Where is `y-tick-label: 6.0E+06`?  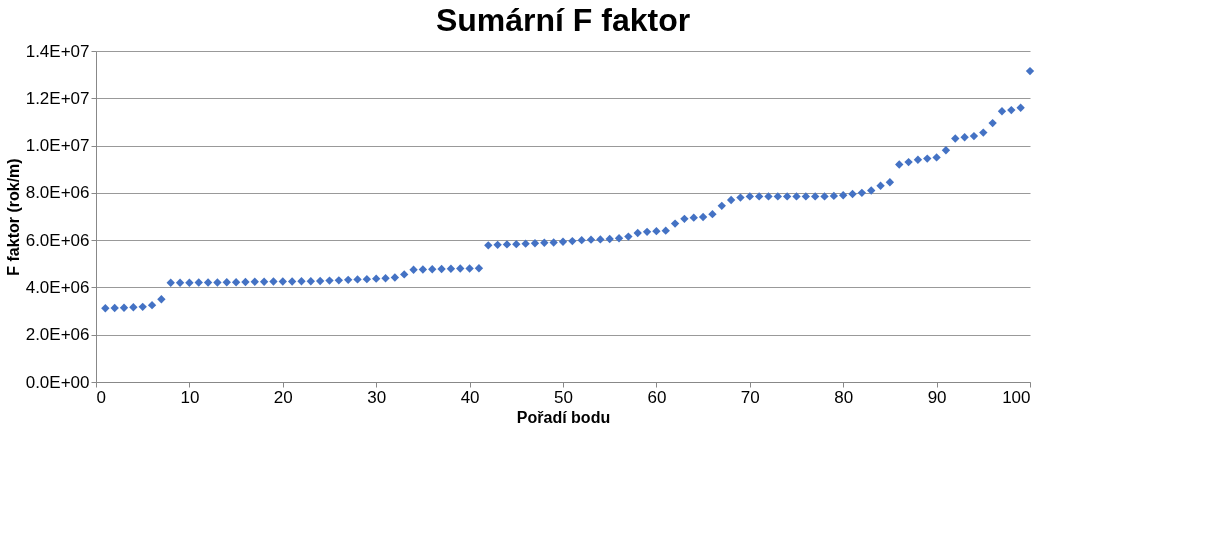
y-tick-label: 6.0E+06 is located at coordinates (57, 240).